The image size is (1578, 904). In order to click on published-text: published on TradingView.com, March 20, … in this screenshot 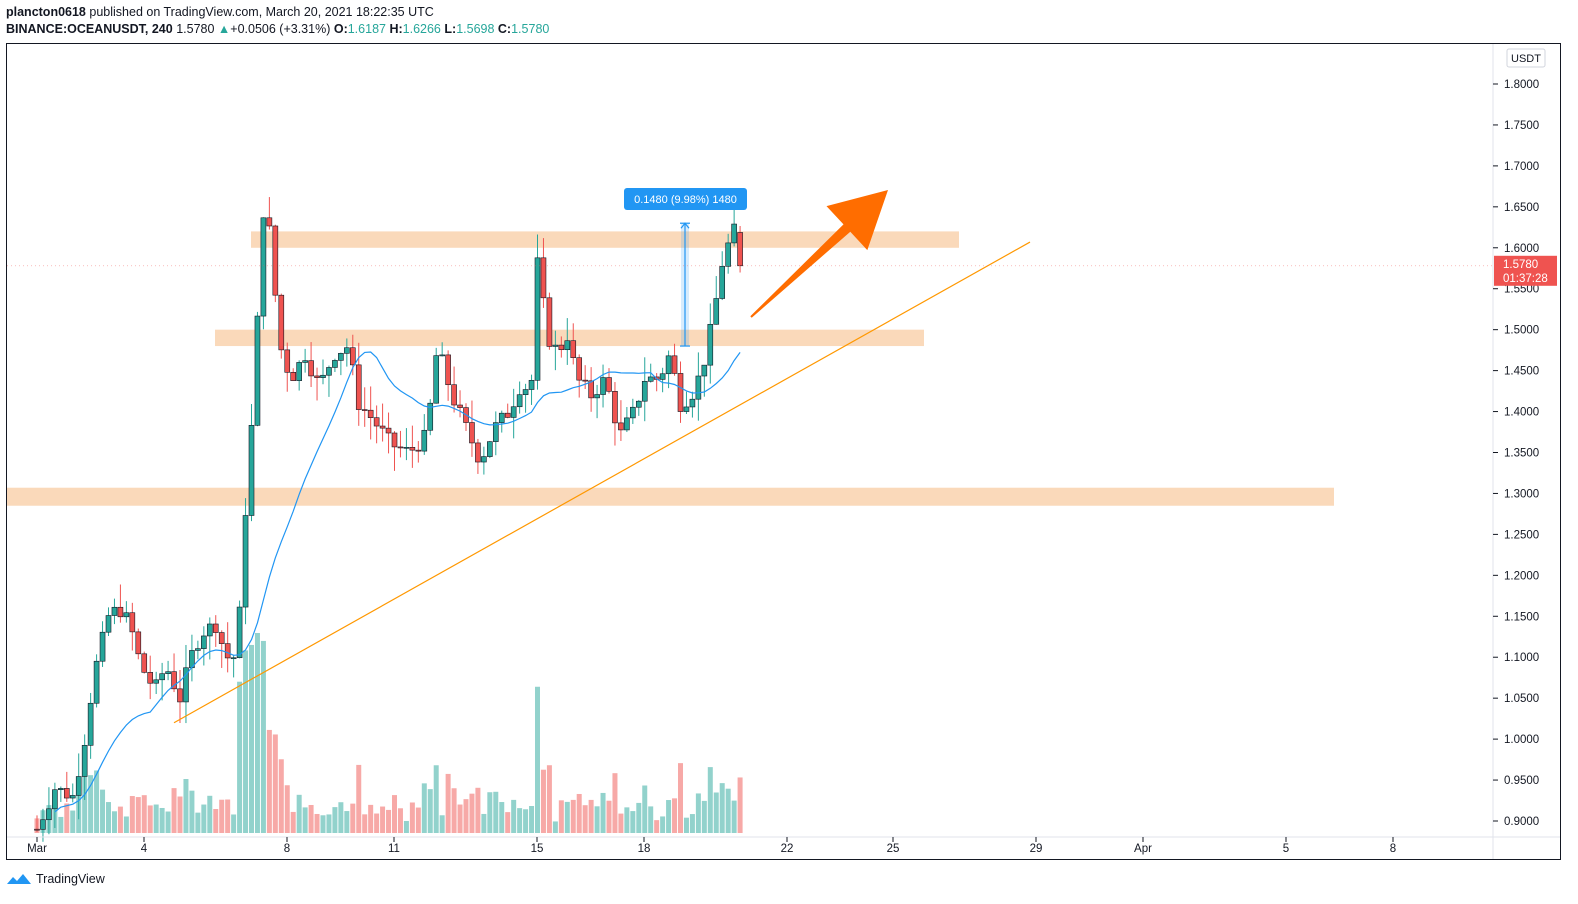, I will do `click(261, 12)`.